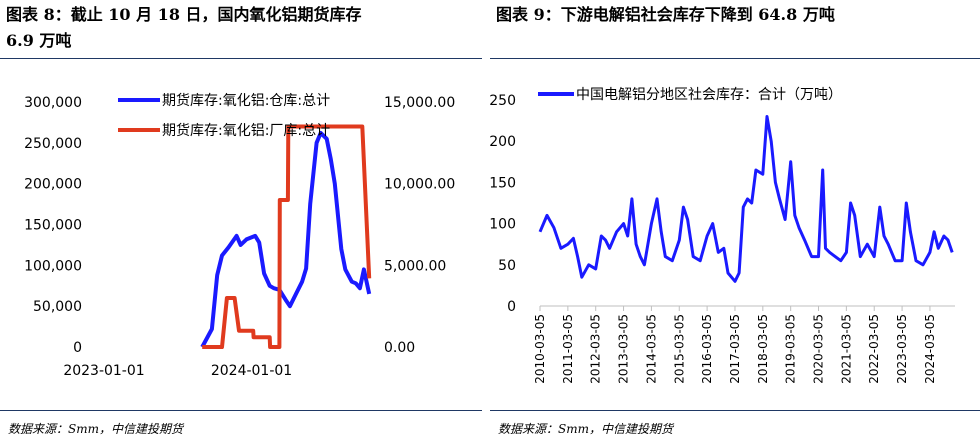  What do you see at coordinates (735, 410) in the screenshot?
I see `right-bottom-rule` at bounding box center [735, 410].